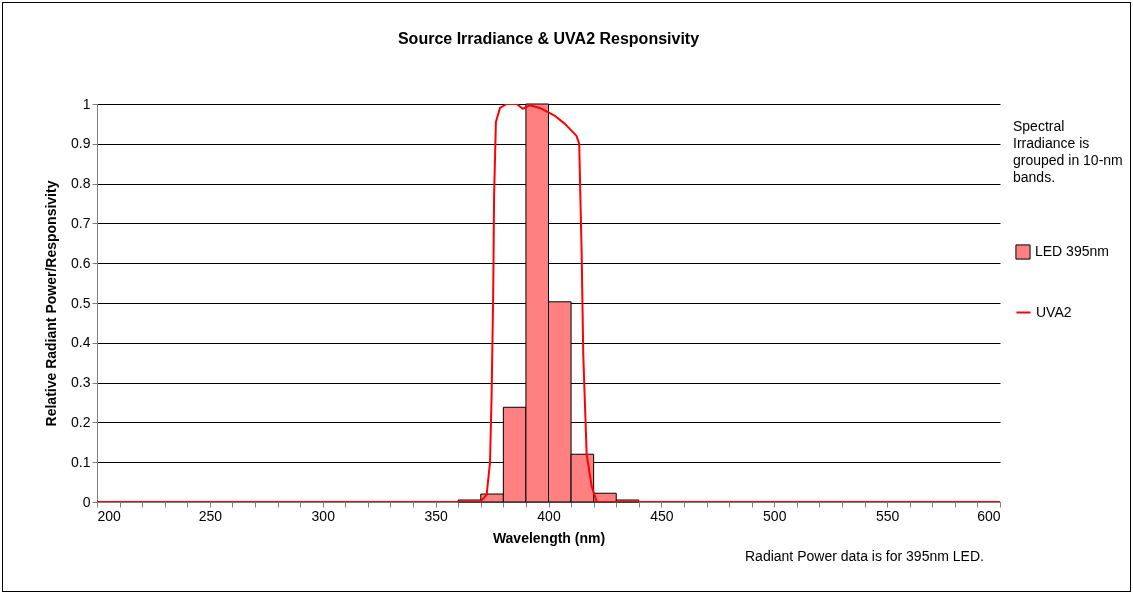 The image size is (1133, 596). Describe the element at coordinates (51, 303) in the screenshot. I see `y-axis-title: Relative Radiant Power/Responsivity` at that location.